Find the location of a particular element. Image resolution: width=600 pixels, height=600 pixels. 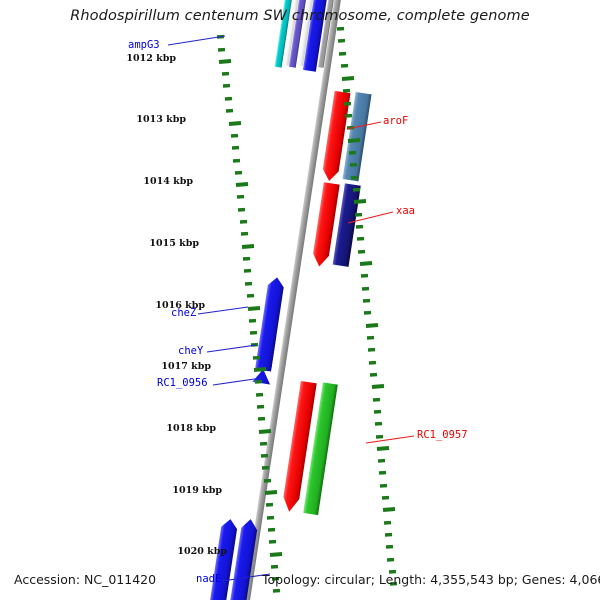

gene-bar-chey is located at coordinates (266, 349).